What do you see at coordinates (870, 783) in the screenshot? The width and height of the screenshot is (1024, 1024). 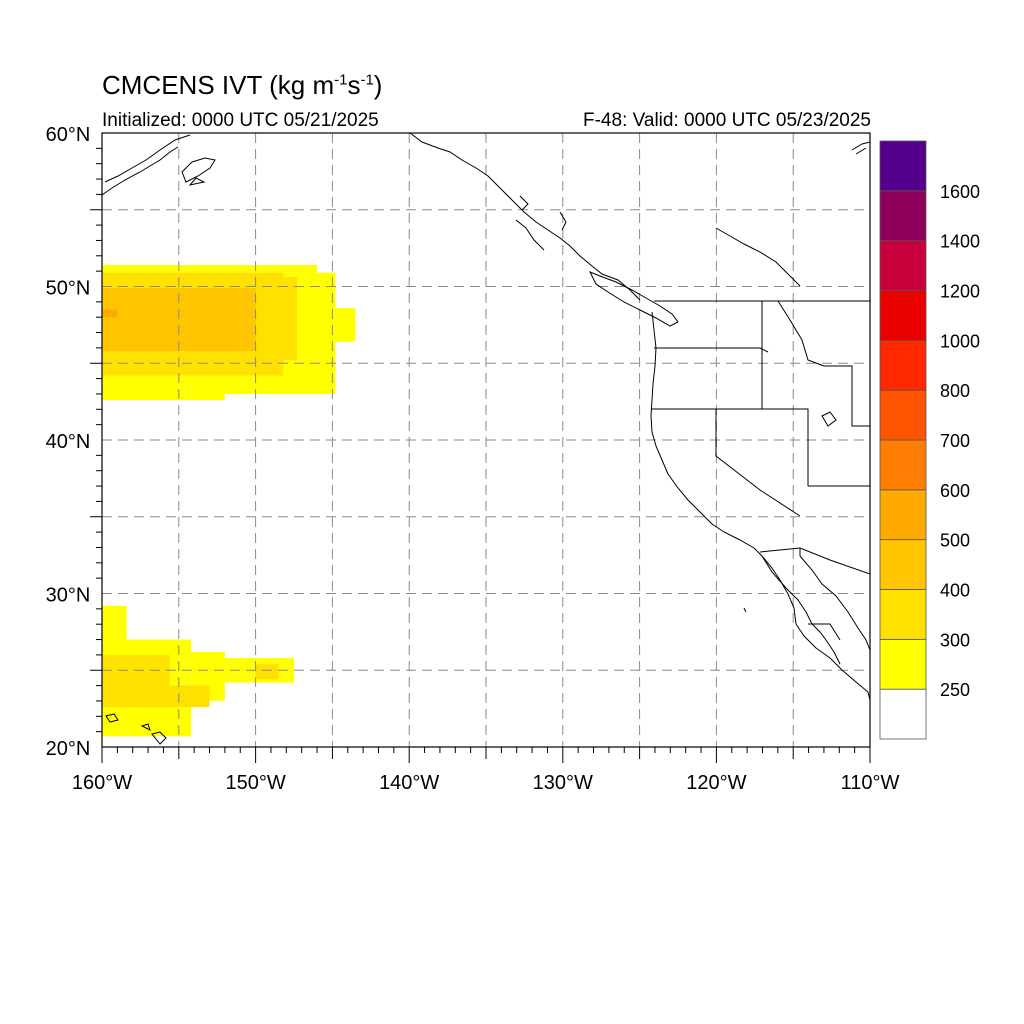 I see `x-tick-label: 110°W` at bounding box center [870, 783].